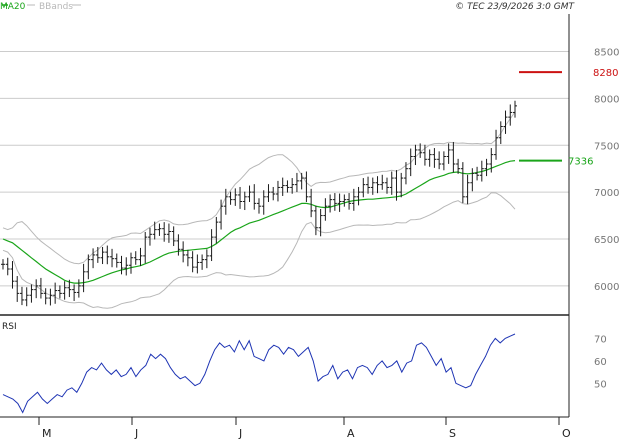 The image size is (627, 444). I want to click on rsi-path, so click(259, 373).